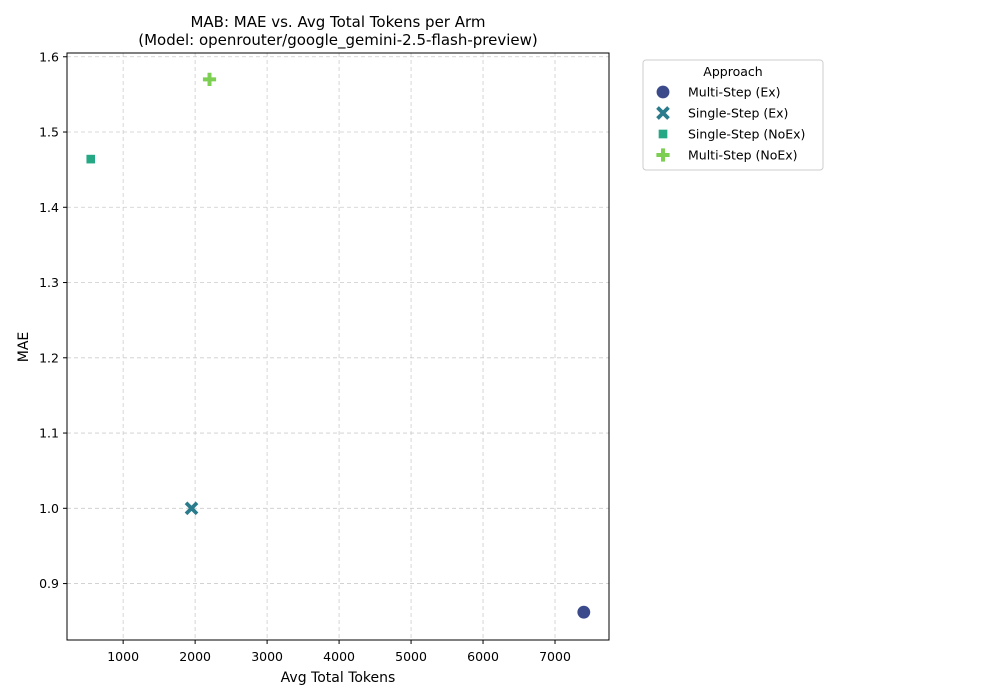  I want to click on chart-title: MAB: MAE vs. Avg Total Tokens per Arm, so click(337, 22).